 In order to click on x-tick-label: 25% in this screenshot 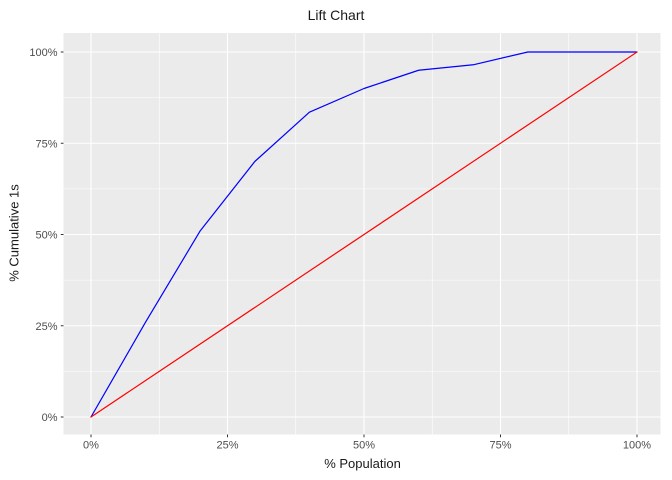, I will do `click(227, 446)`.